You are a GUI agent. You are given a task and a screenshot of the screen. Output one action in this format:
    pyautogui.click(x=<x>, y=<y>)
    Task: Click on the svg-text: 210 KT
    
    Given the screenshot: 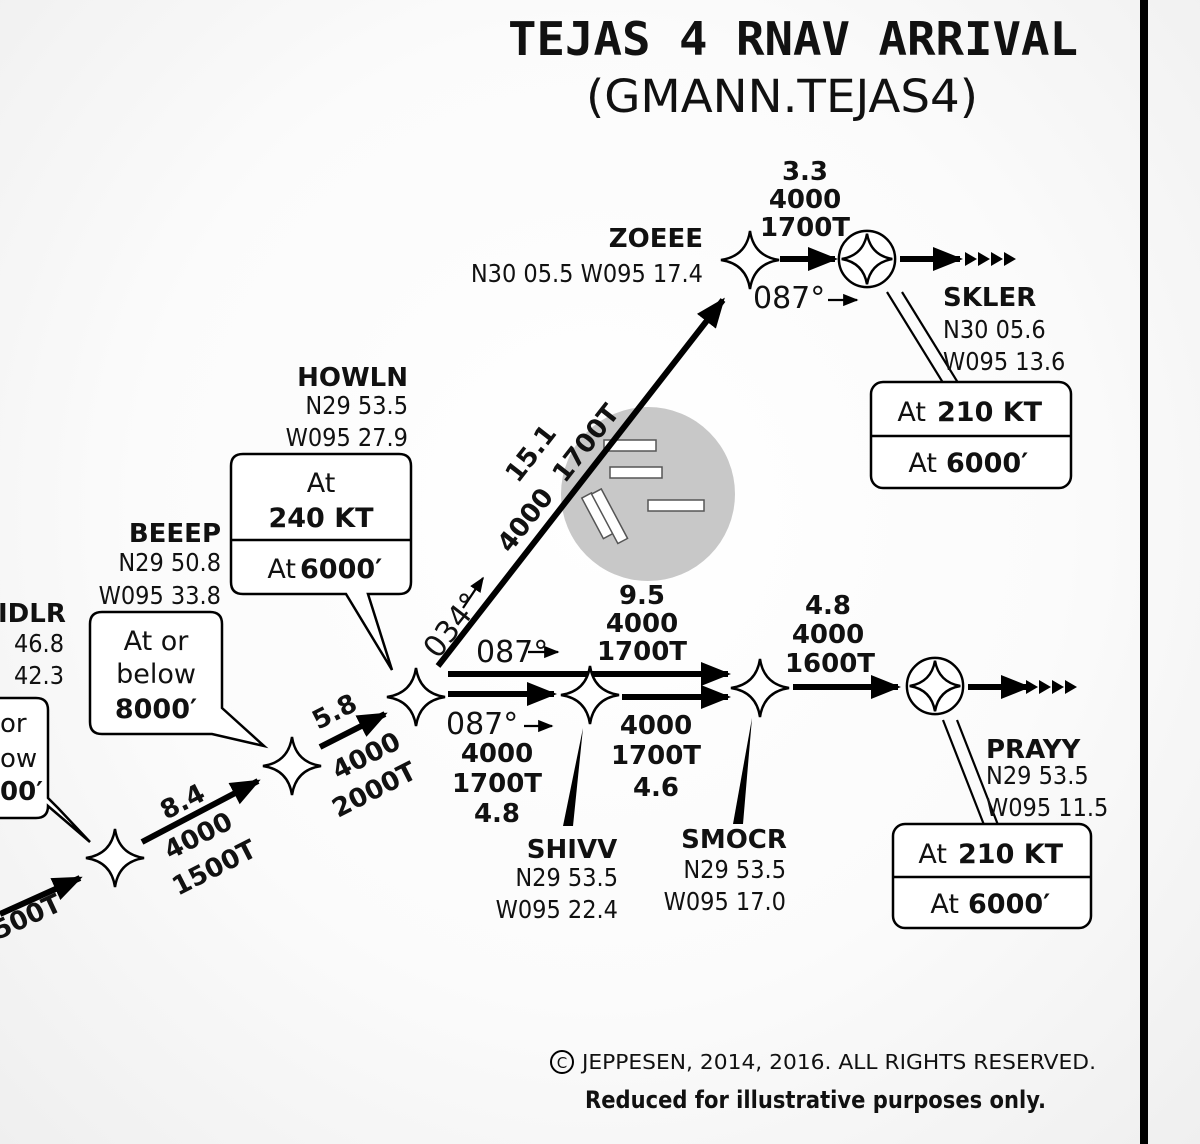 What is the action you would take?
    pyautogui.click(x=1011, y=854)
    